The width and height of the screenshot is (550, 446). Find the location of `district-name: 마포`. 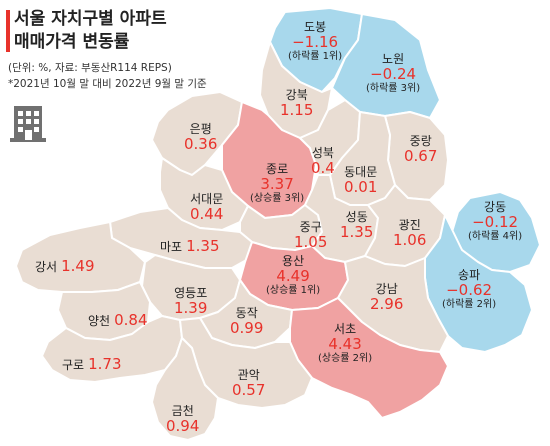

district-name: 마포 is located at coordinates (171, 247).